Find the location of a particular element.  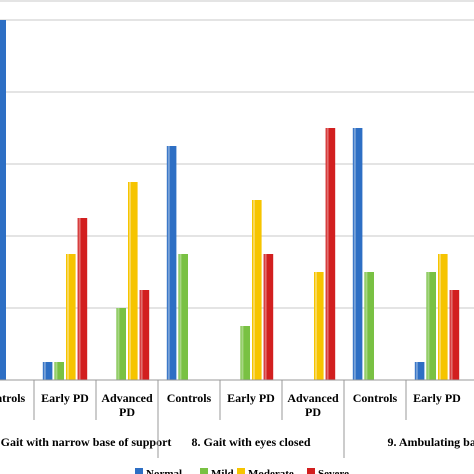

legend-swatch-normal is located at coordinates (139, 471).